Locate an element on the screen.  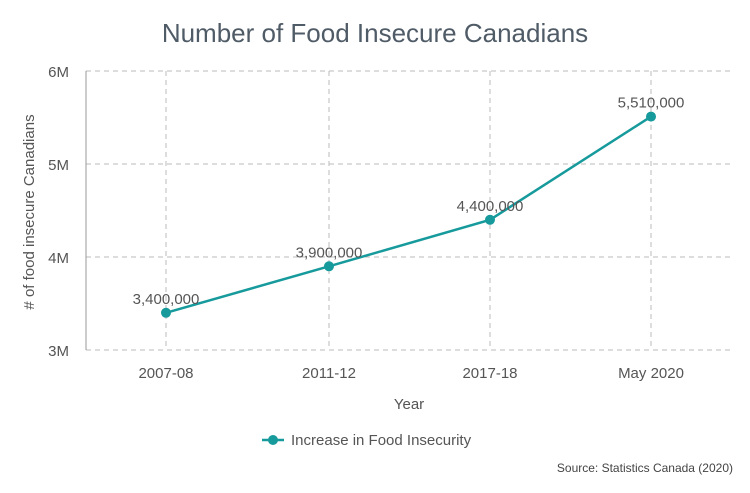
data-label: 3,900,000 is located at coordinates (329, 252).